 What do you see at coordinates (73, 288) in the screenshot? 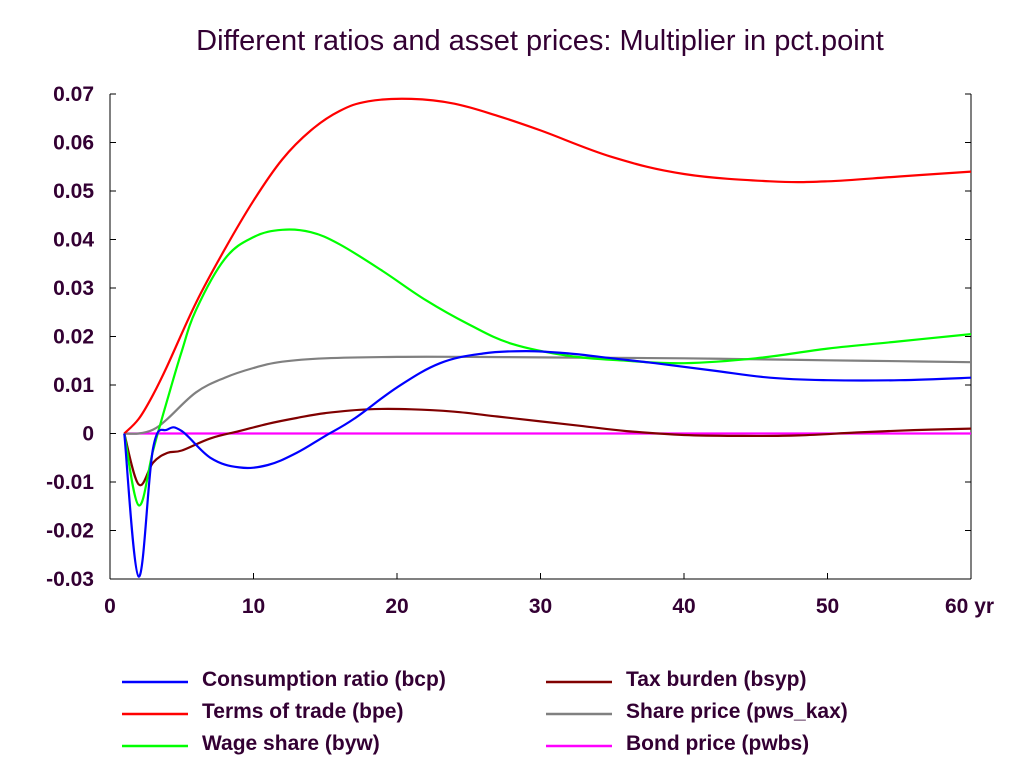
I see `y-tick-label: 0.03` at bounding box center [73, 288].